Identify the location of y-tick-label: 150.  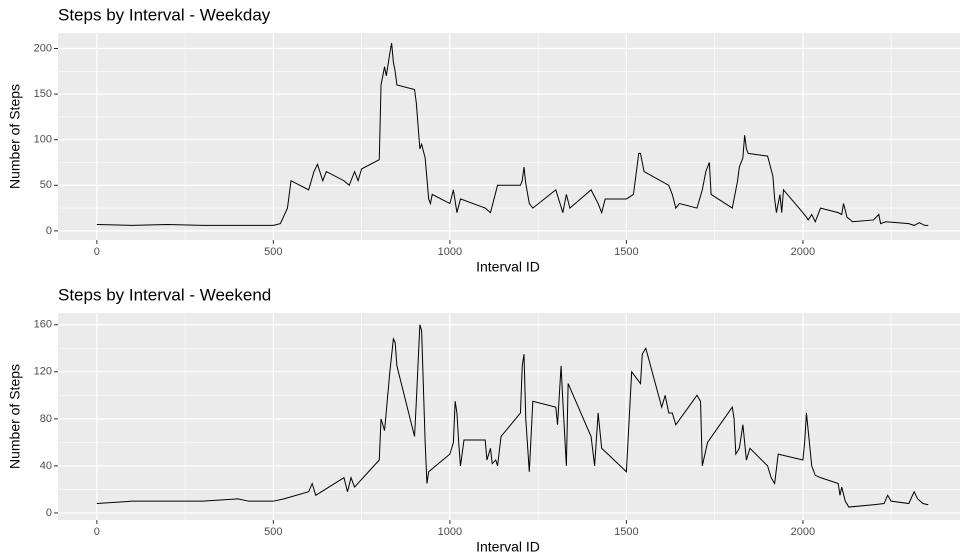
(43, 94).